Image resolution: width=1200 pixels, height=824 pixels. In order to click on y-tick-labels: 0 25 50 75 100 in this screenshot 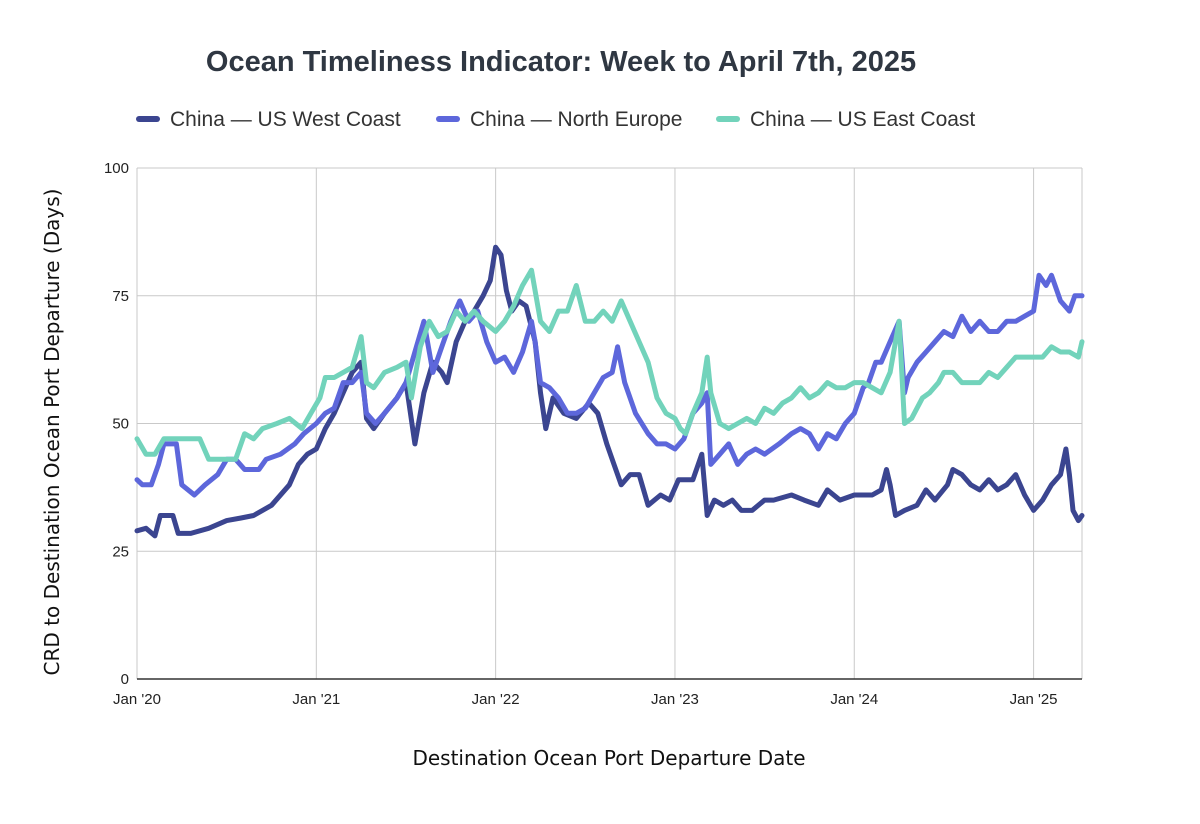, I will do `click(116, 424)`.